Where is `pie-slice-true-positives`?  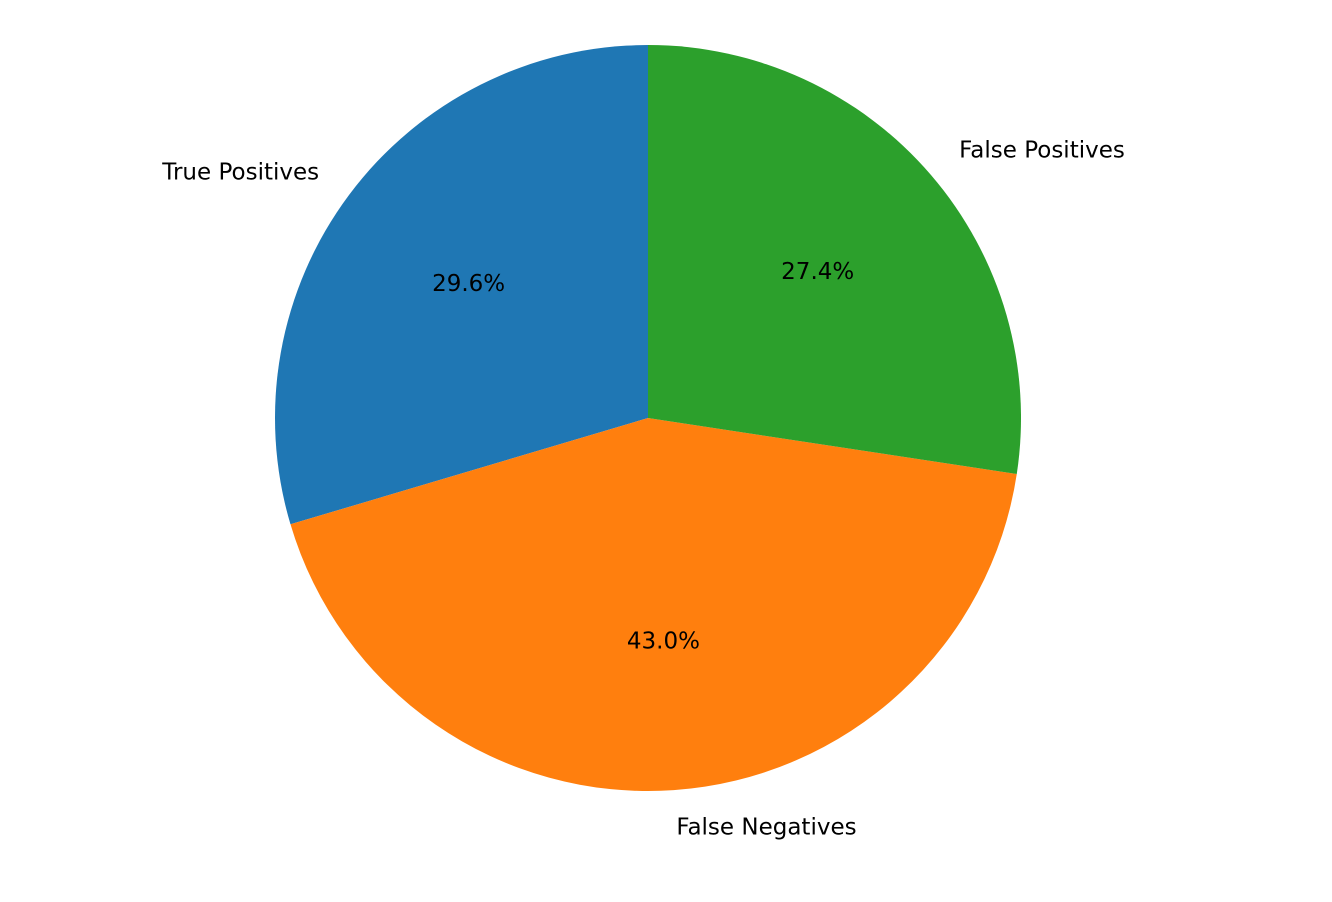
pie-slice-true-positives is located at coordinates (461, 285).